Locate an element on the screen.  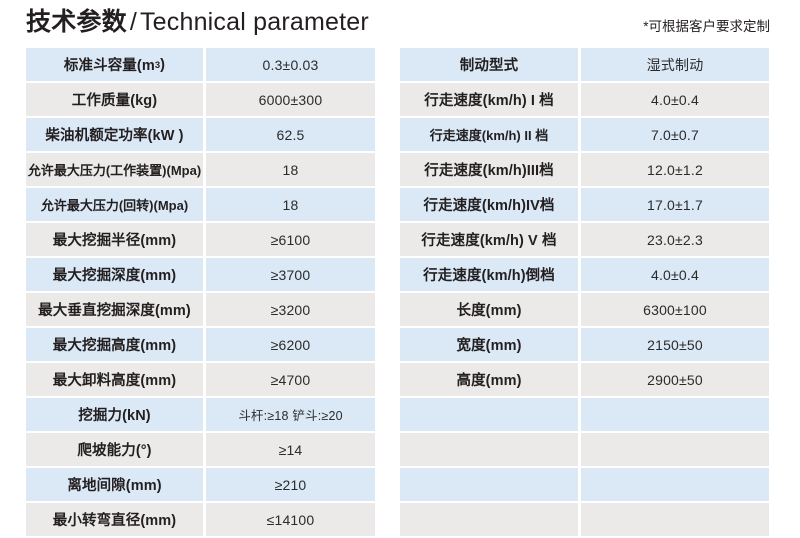
table-row: 行走速度(km/h) I 档 4.0±0.4 is located at coordinates (584, 100).